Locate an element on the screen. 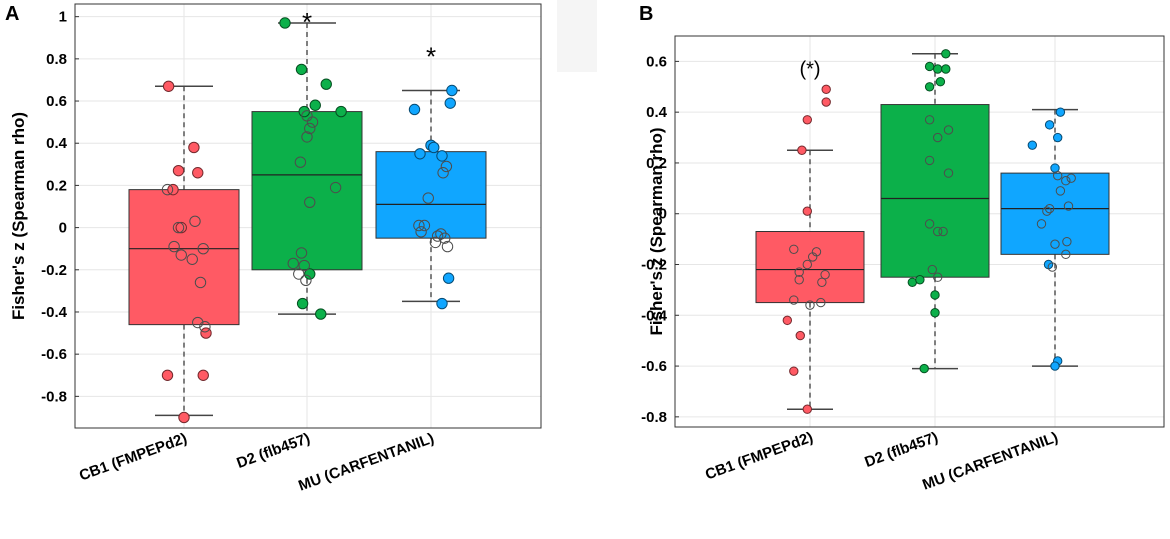 The image size is (1170, 539). y-axis-label-a: Fisher's z (Spearman rho) is located at coordinates (18, 216).